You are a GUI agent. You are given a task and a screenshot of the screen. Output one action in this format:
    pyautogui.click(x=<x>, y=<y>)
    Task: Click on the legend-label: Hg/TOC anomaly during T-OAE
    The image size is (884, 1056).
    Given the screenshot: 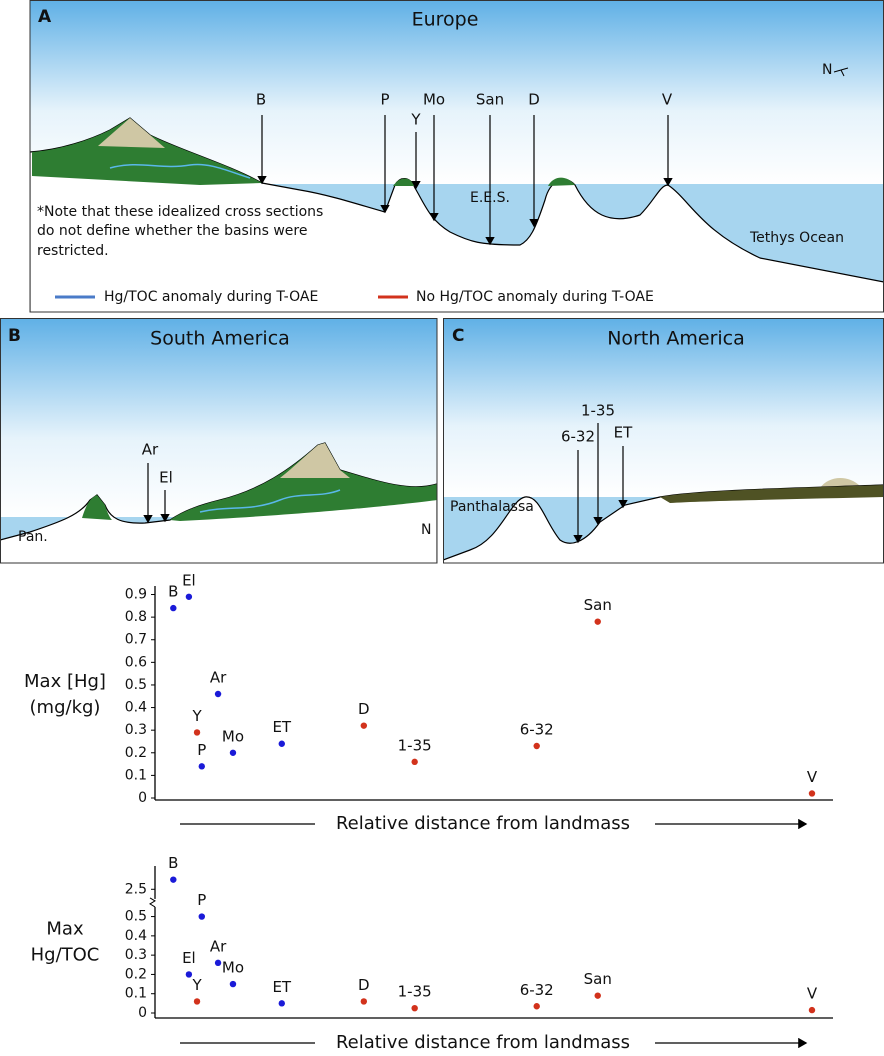 What is the action you would take?
    pyautogui.click(x=211, y=297)
    